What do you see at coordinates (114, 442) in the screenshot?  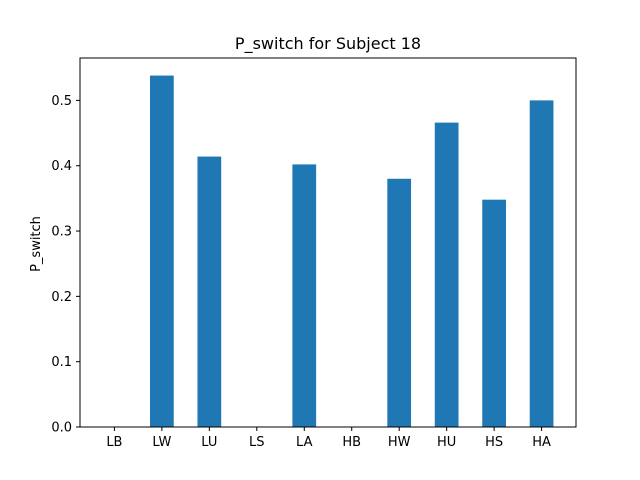 I see `x-tick-label-lb: LB` at bounding box center [114, 442].